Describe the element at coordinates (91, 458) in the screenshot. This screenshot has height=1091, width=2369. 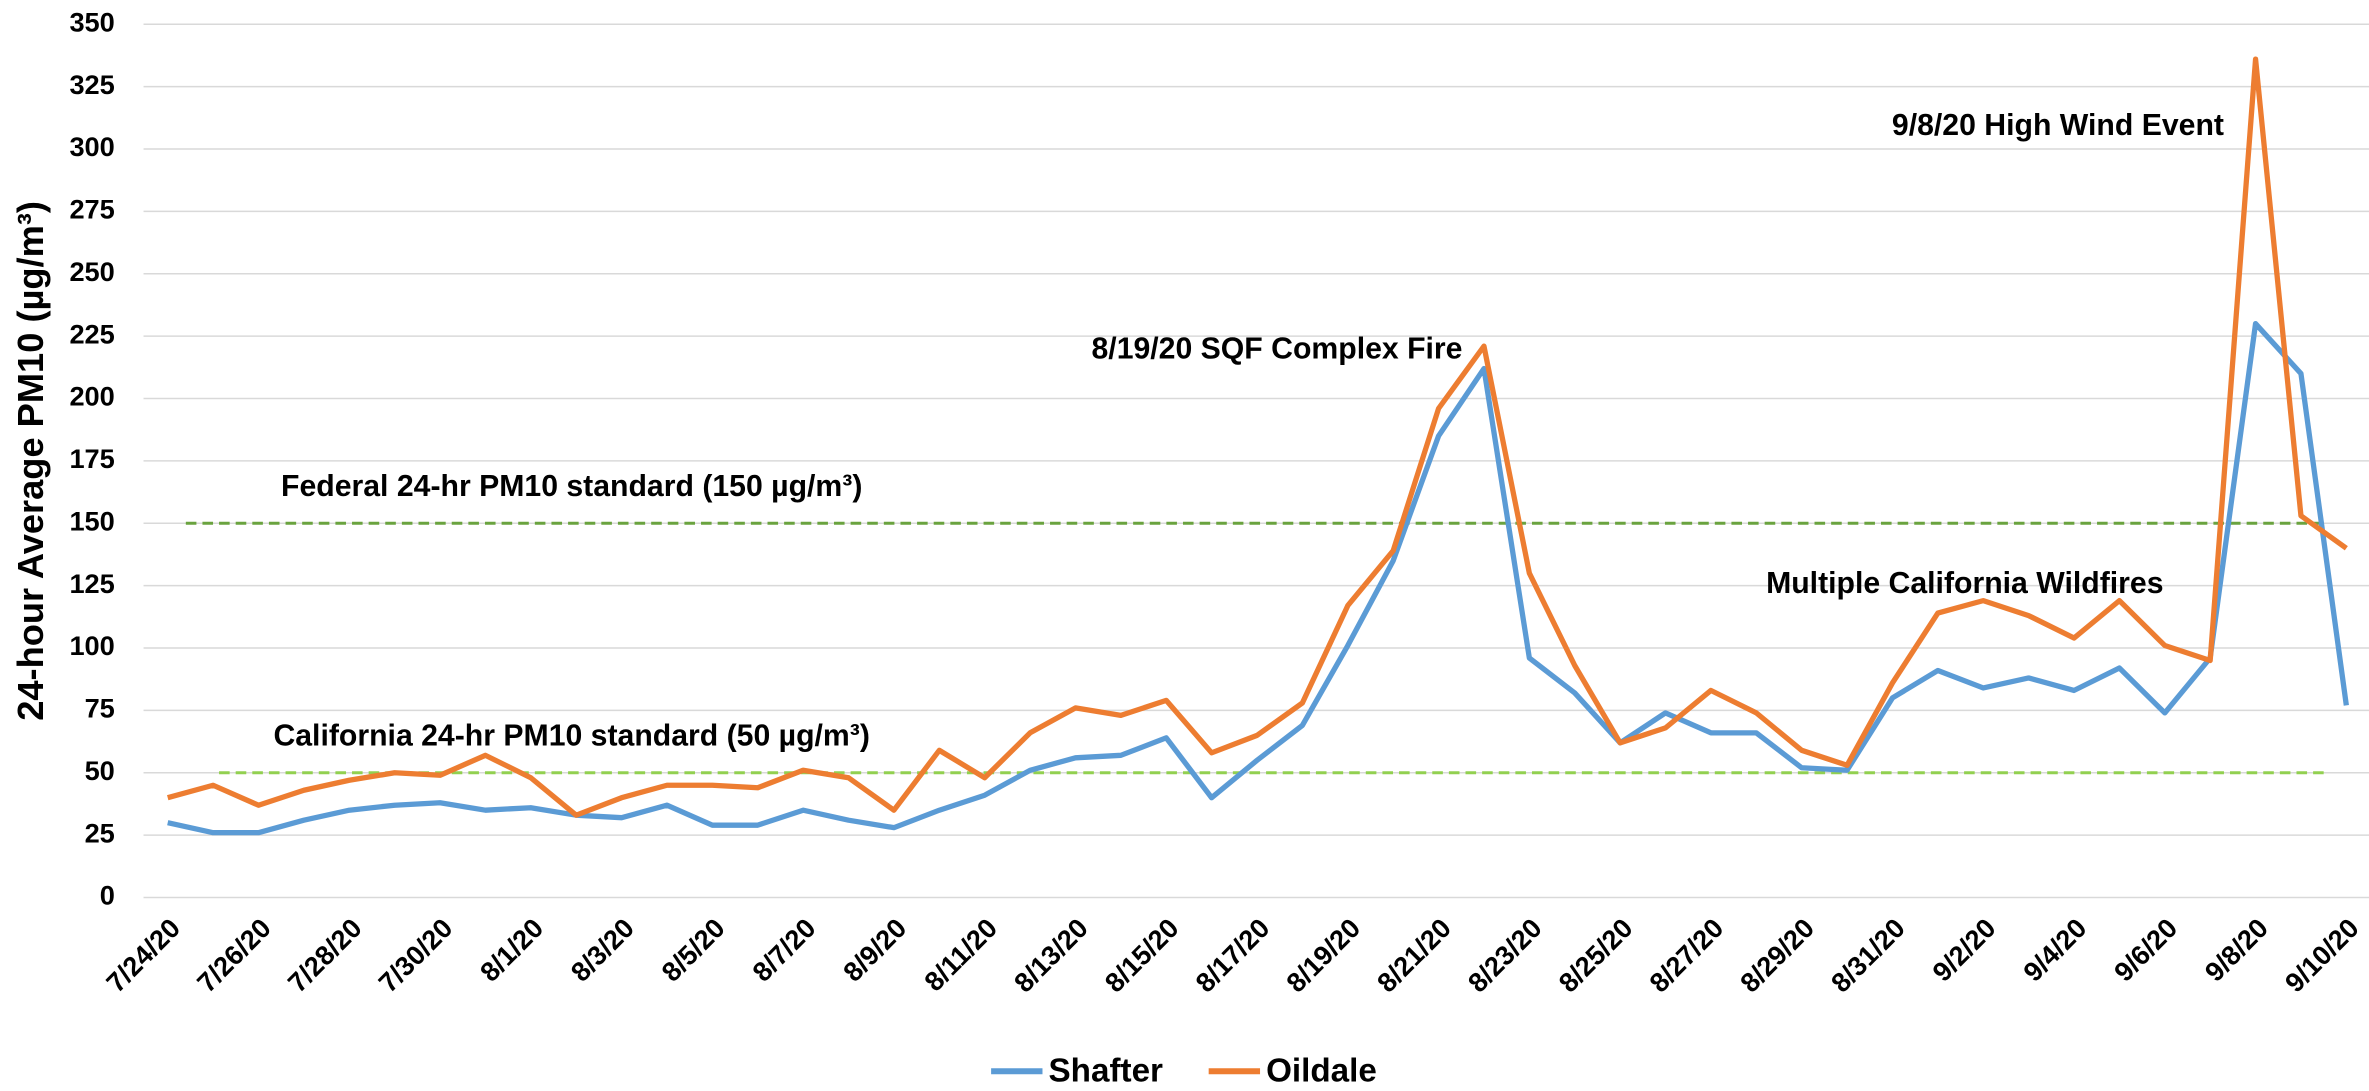
I see `y-tick-label: 175` at that location.